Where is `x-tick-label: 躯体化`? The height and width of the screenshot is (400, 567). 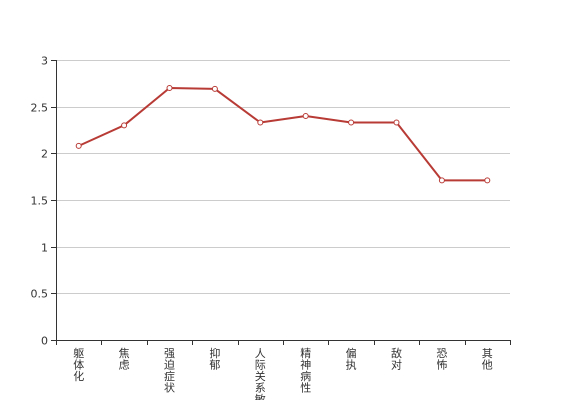 x-tick-label: 躯体化 is located at coordinates (78, 365).